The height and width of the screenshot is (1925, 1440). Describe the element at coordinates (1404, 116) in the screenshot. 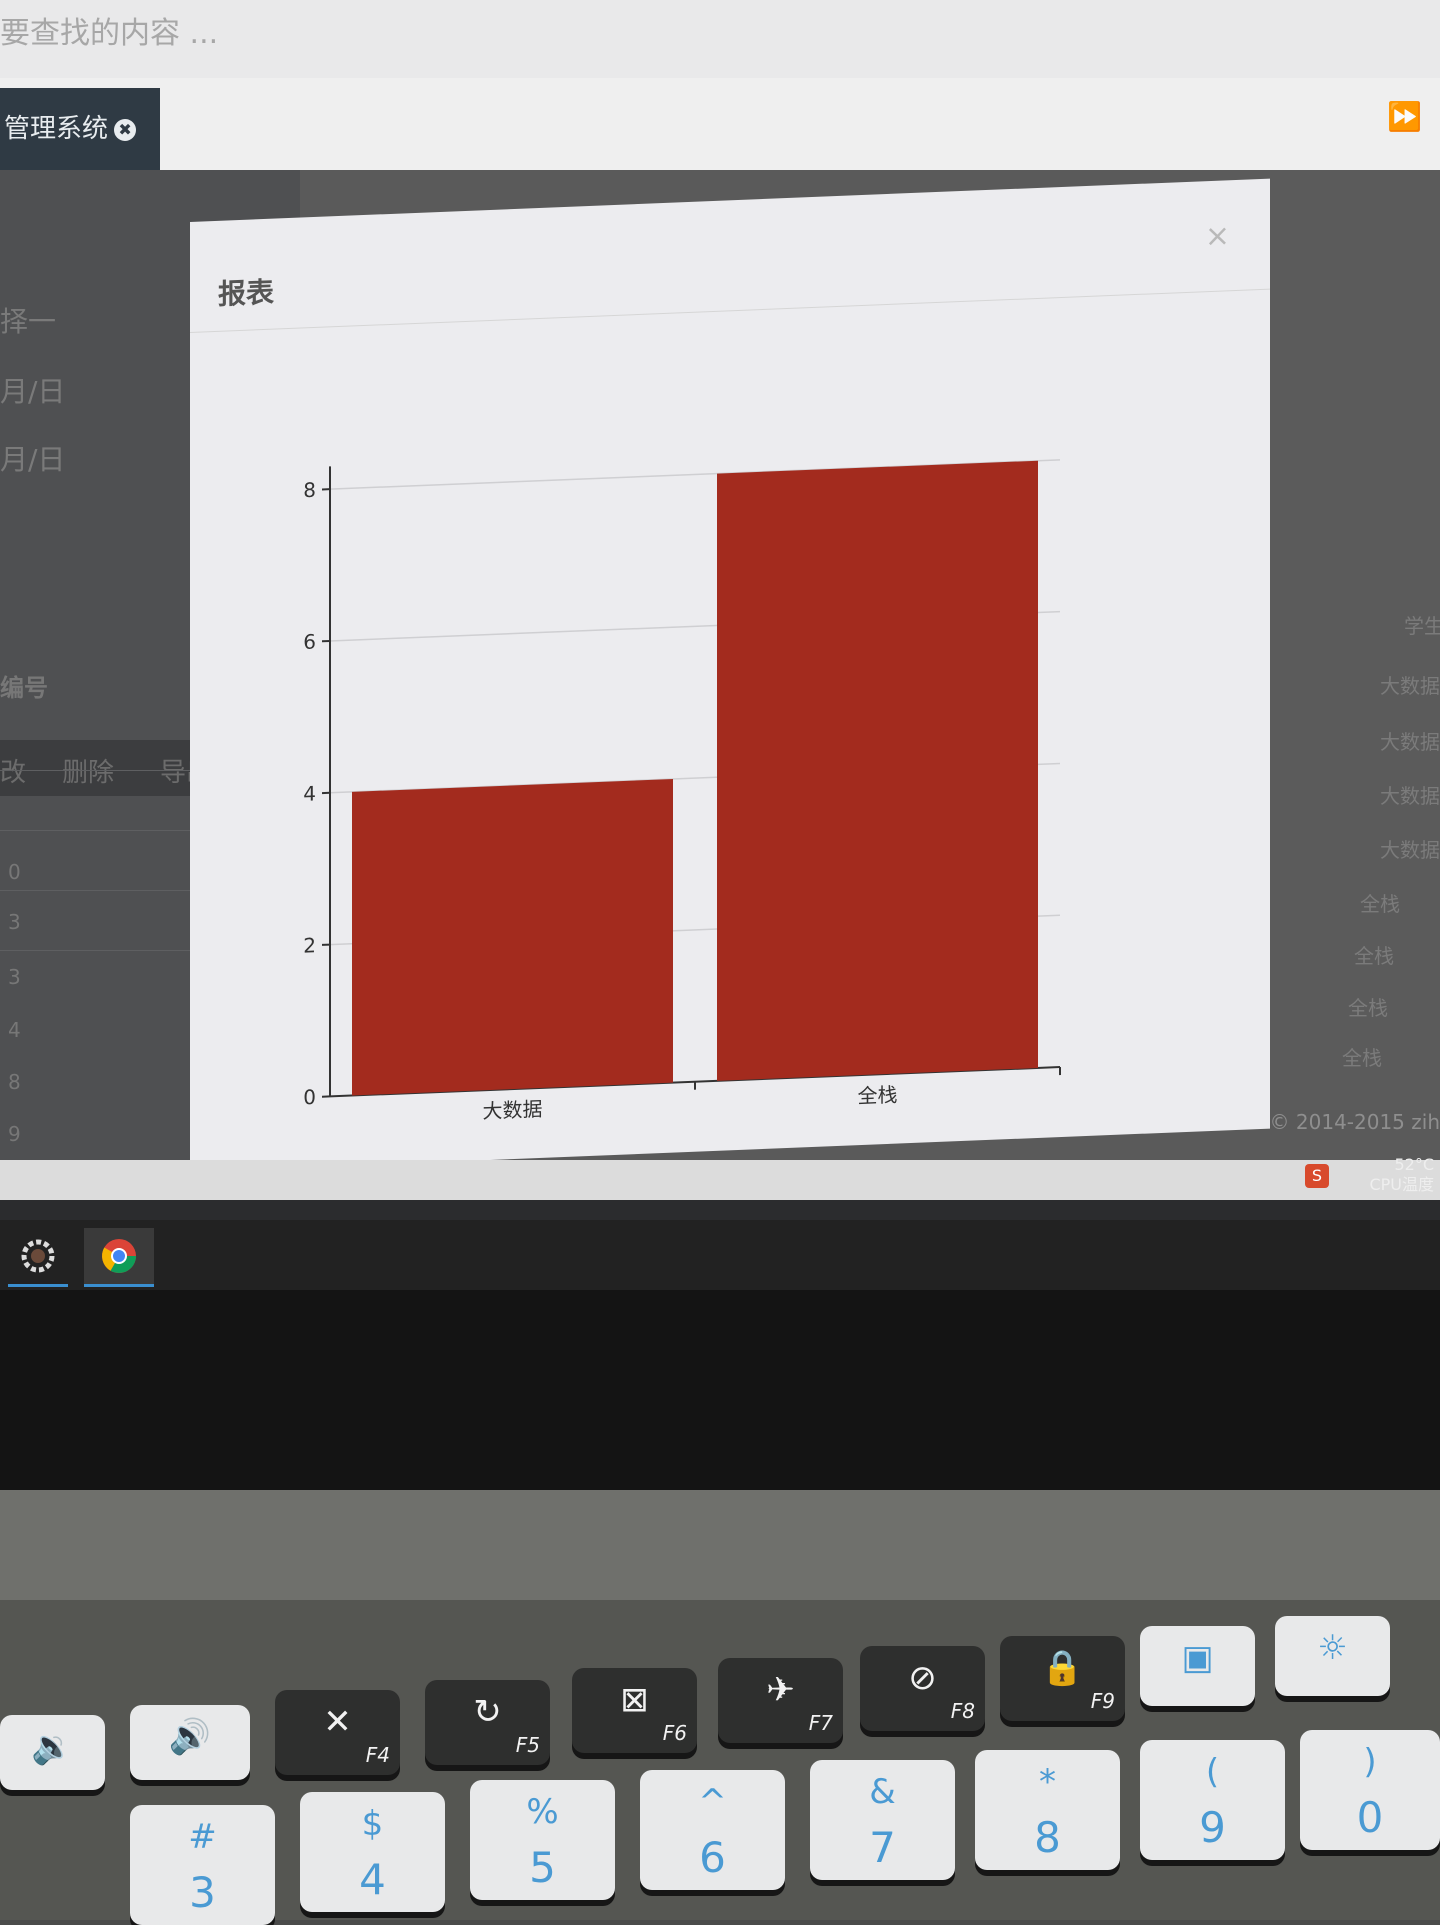

I see `tab-scroll-right-icon: ⏩` at that location.